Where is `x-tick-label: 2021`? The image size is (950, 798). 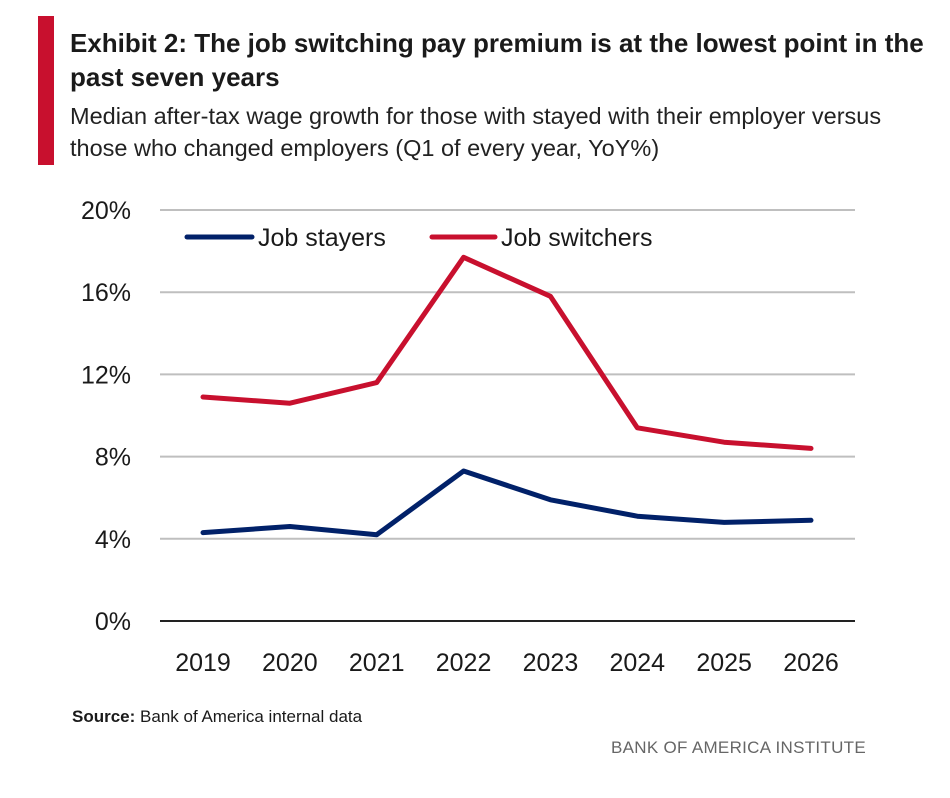
x-tick-label: 2021 is located at coordinates (377, 663).